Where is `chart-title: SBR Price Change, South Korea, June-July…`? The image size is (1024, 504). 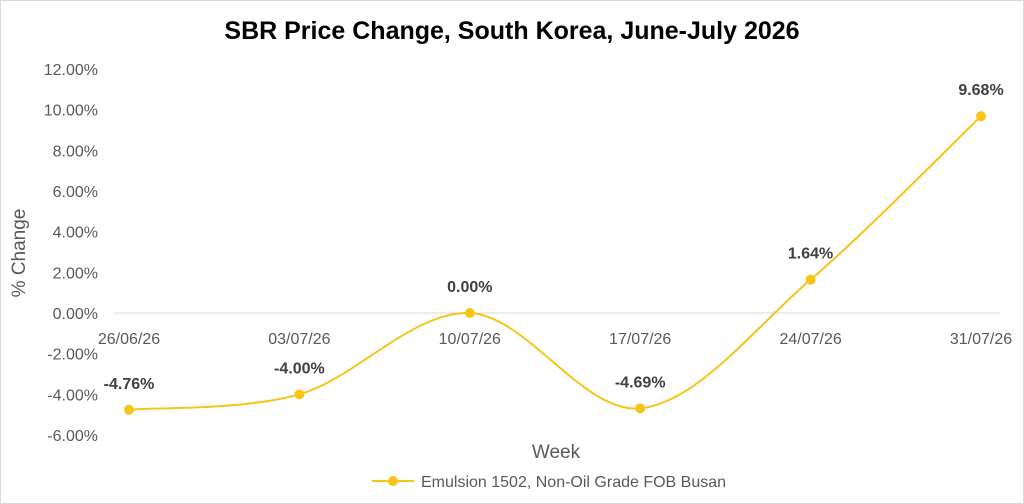
chart-title: SBR Price Change, South Korea, June-July… is located at coordinates (512, 31).